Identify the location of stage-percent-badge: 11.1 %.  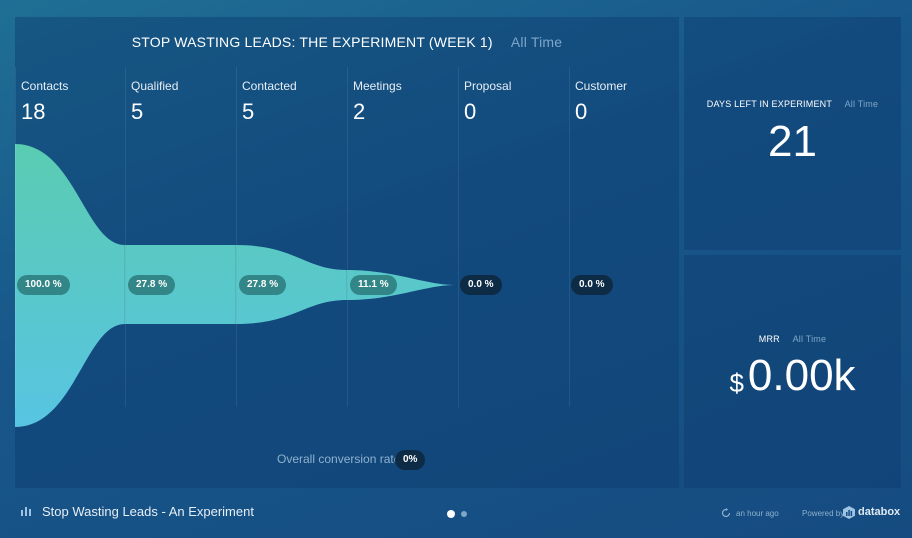
(373, 285).